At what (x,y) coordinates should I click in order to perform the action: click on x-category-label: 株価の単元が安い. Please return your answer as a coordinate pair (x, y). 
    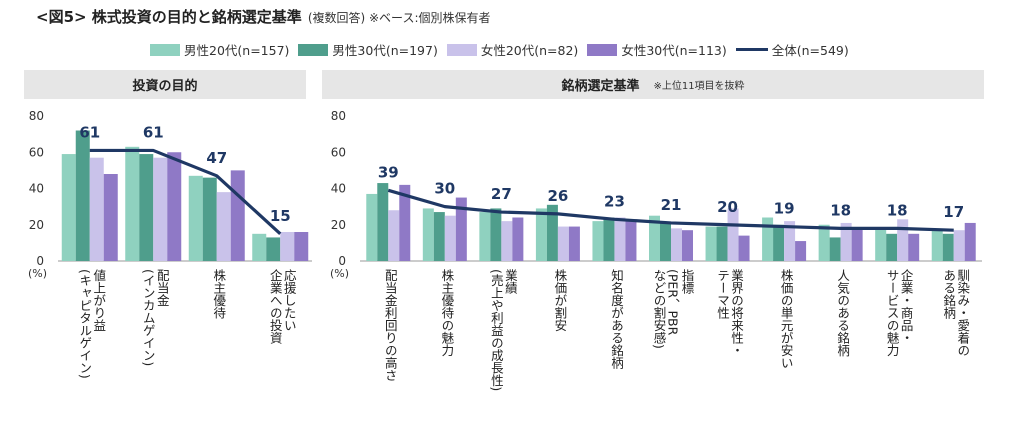
    Looking at the image, I should click on (786, 318).